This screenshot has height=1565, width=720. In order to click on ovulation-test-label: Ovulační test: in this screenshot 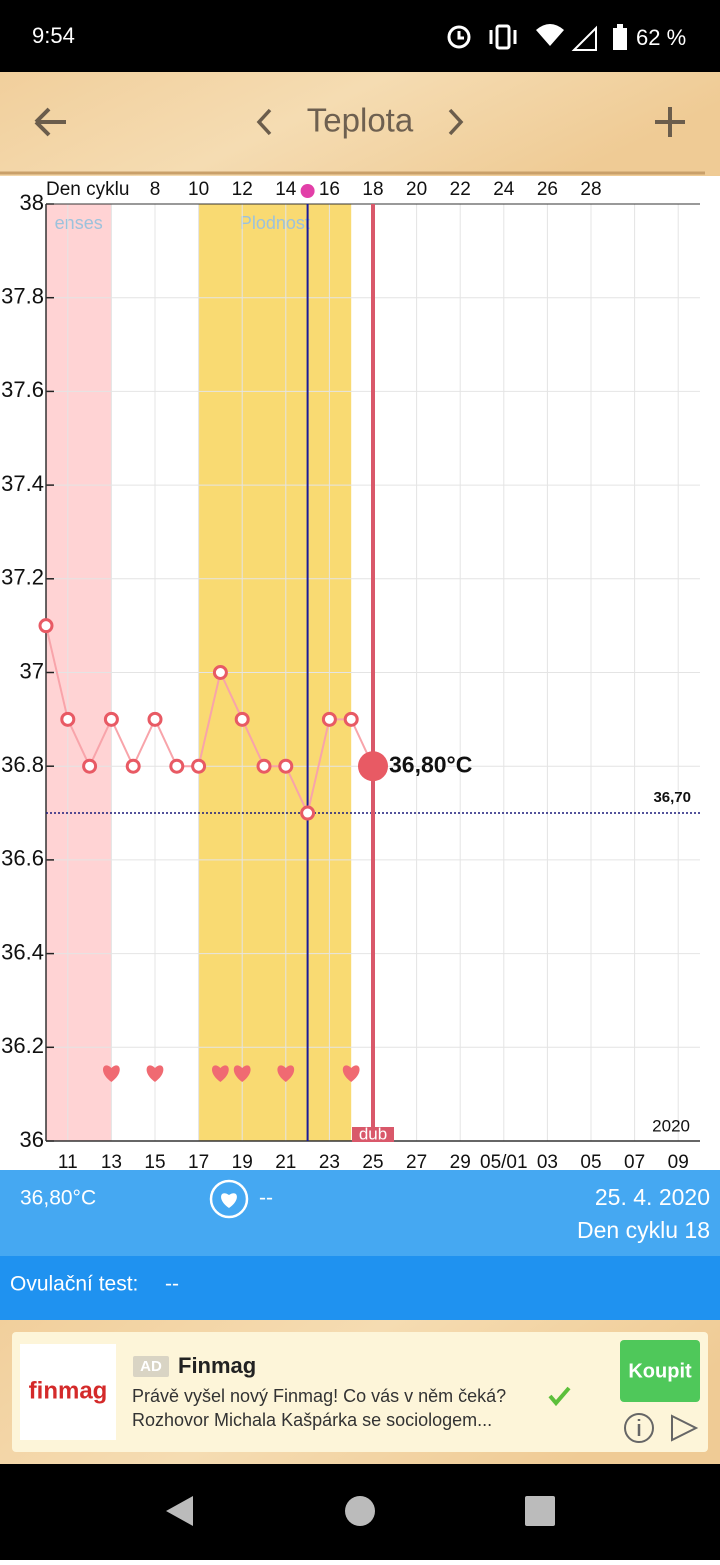, I will do `click(74, 1284)`.